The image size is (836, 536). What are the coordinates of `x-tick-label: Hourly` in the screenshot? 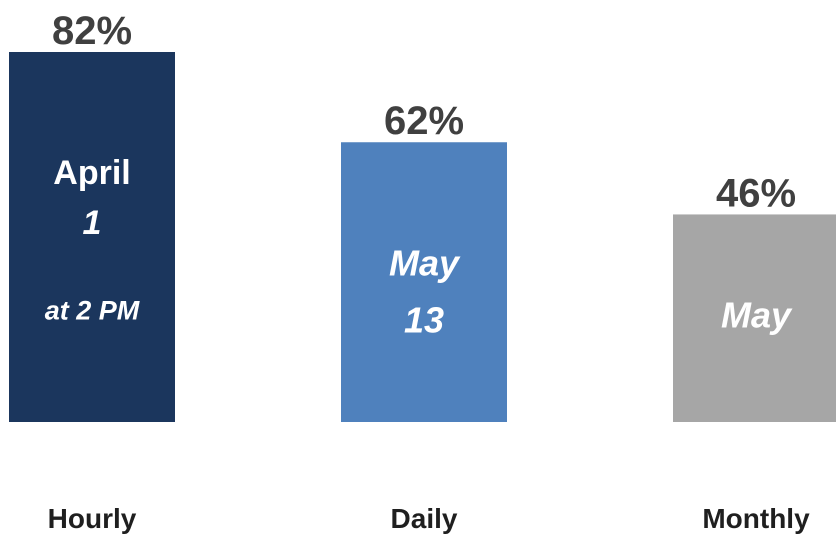 It's located at (92, 518).